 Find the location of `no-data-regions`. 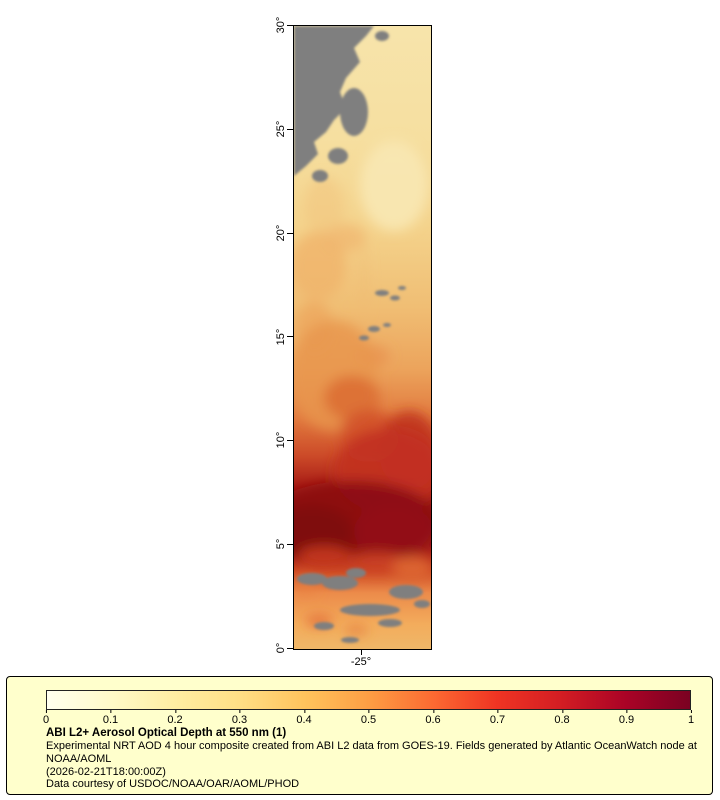

no-data-regions is located at coordinates (362, 334).